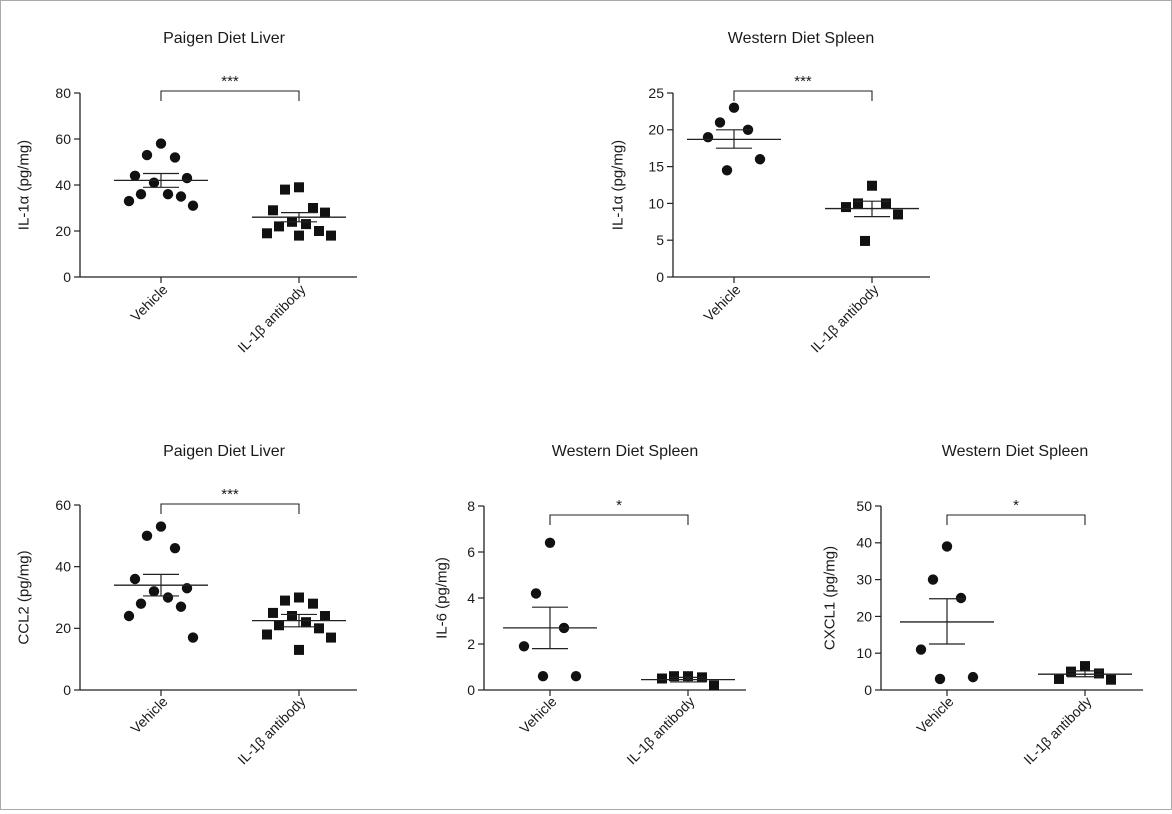 This screenshot has height=814, width=1172. Describe the element at coordinates (471, 552) in the screenshot. I see `y-tick-label: 6` at that location.